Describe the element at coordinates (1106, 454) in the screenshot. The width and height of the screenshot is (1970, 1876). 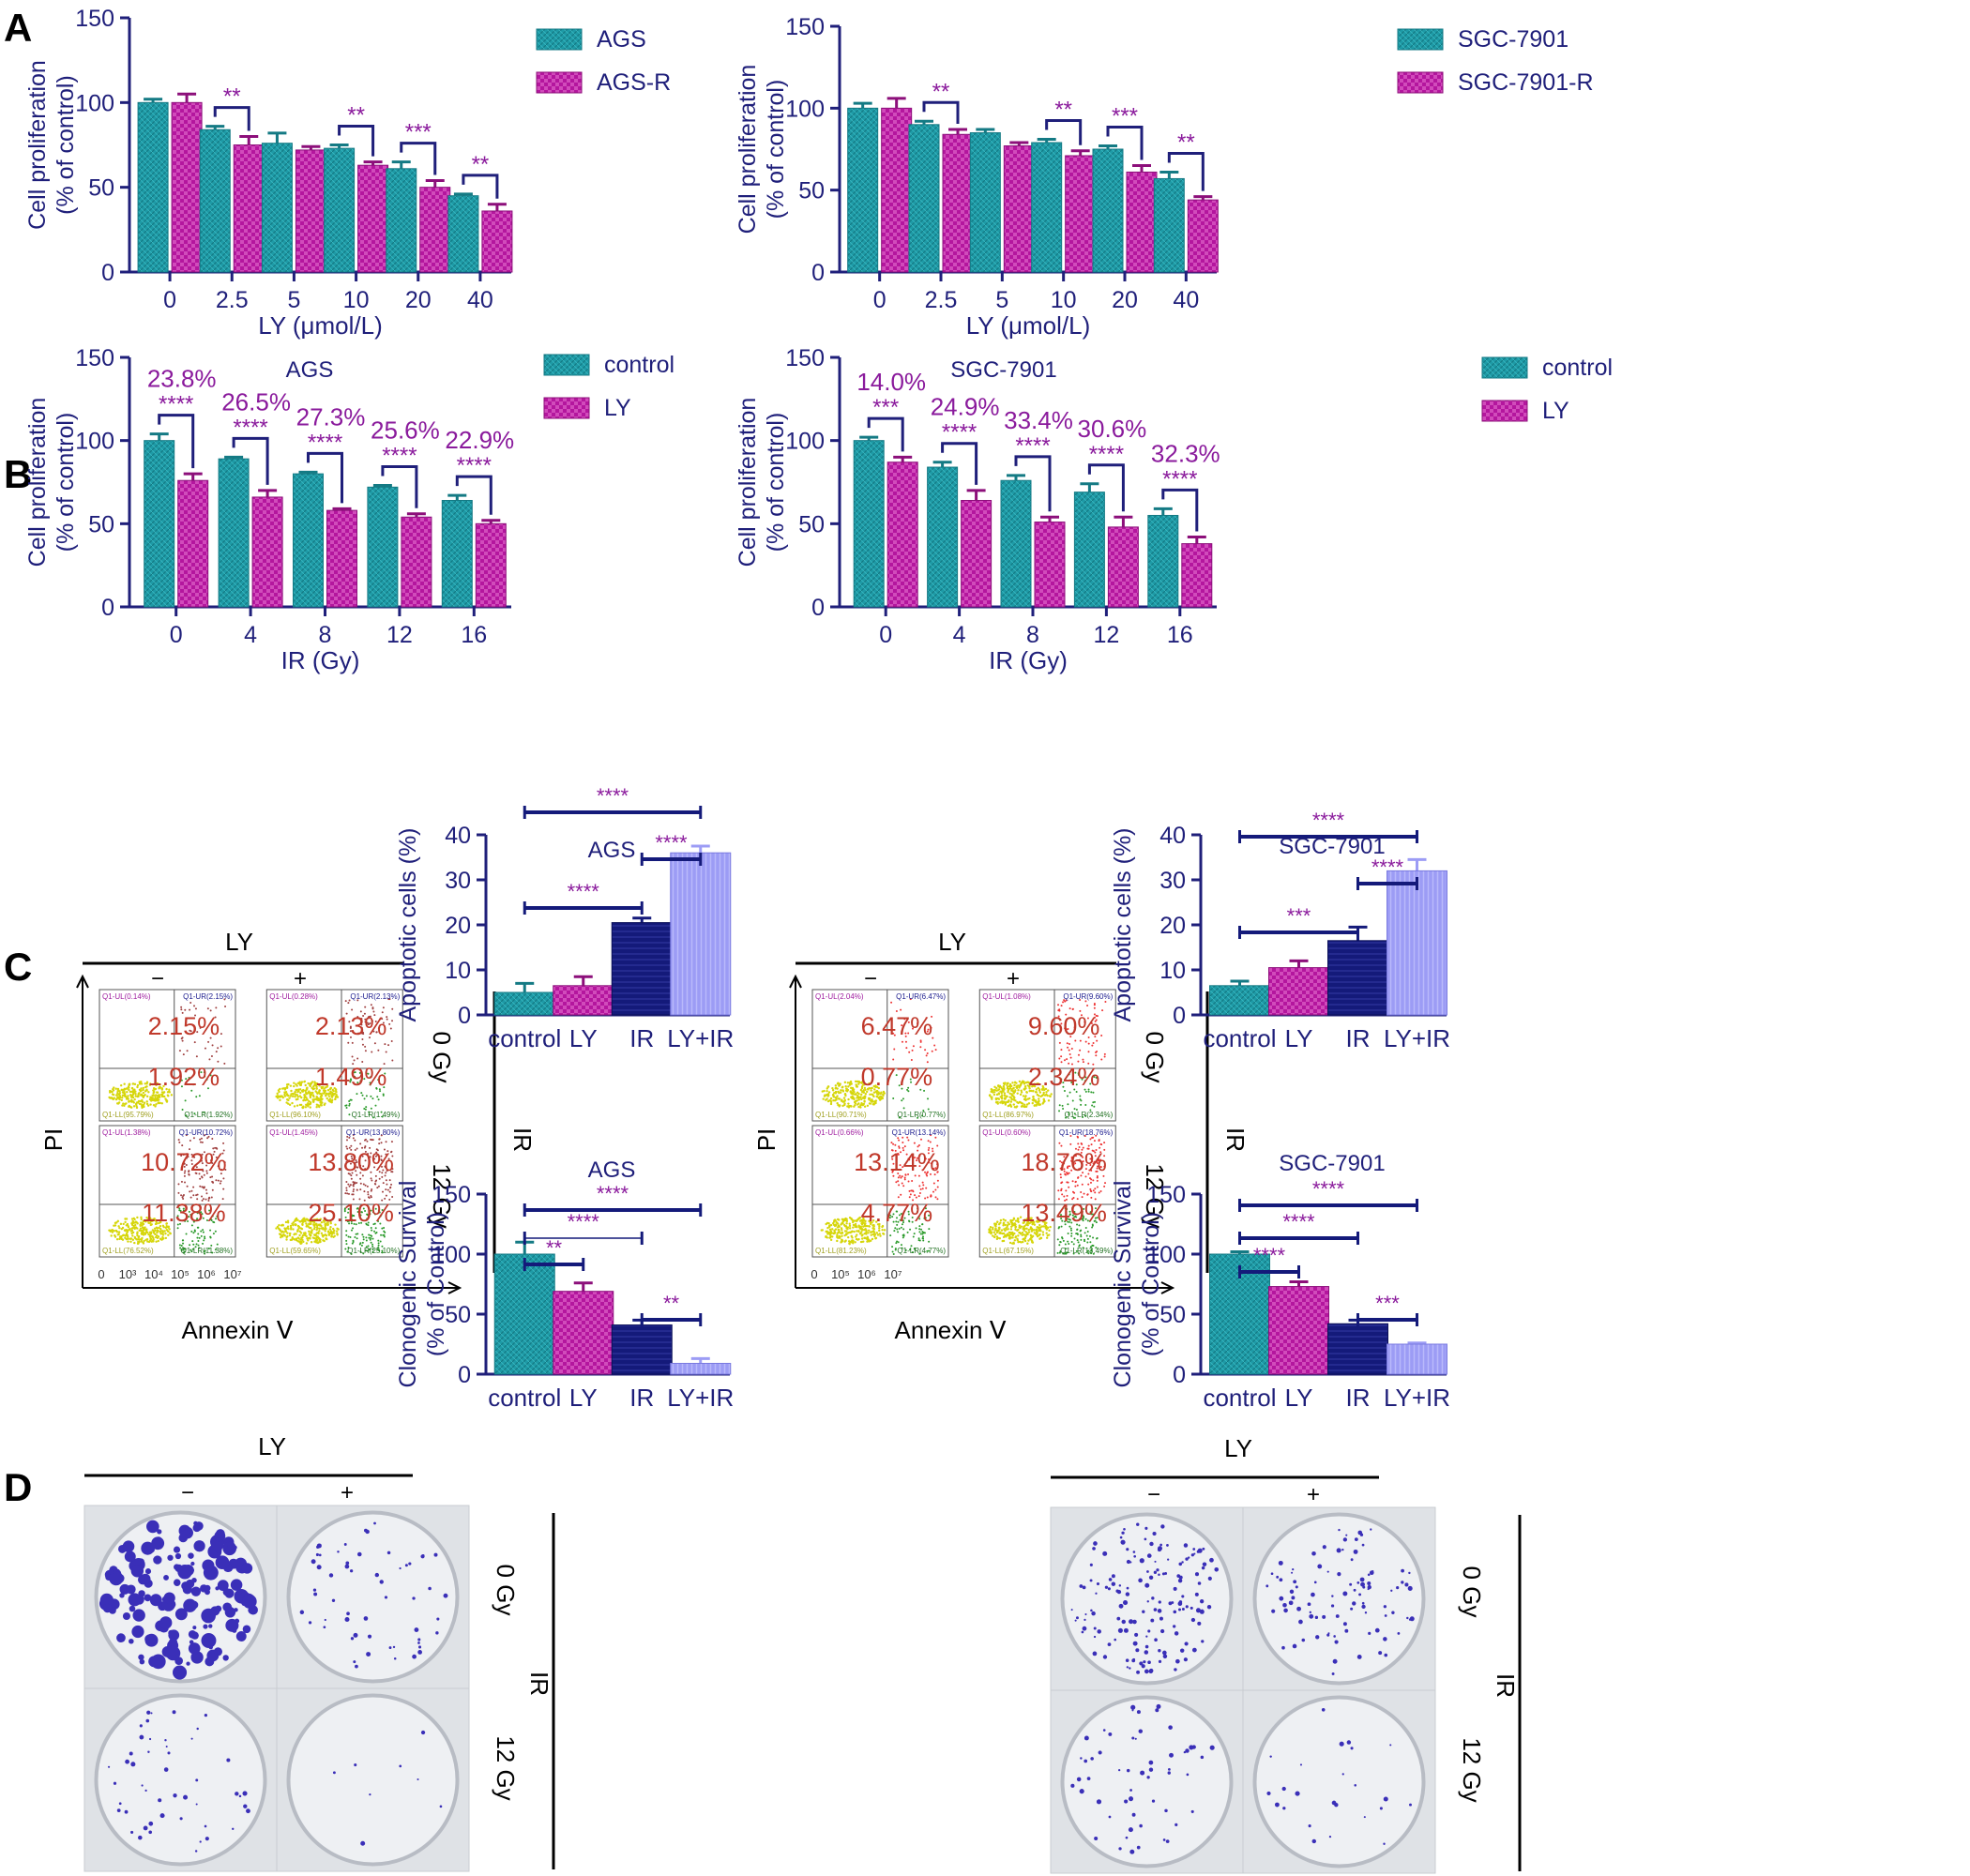
I see `significance-label: ****` at that location.